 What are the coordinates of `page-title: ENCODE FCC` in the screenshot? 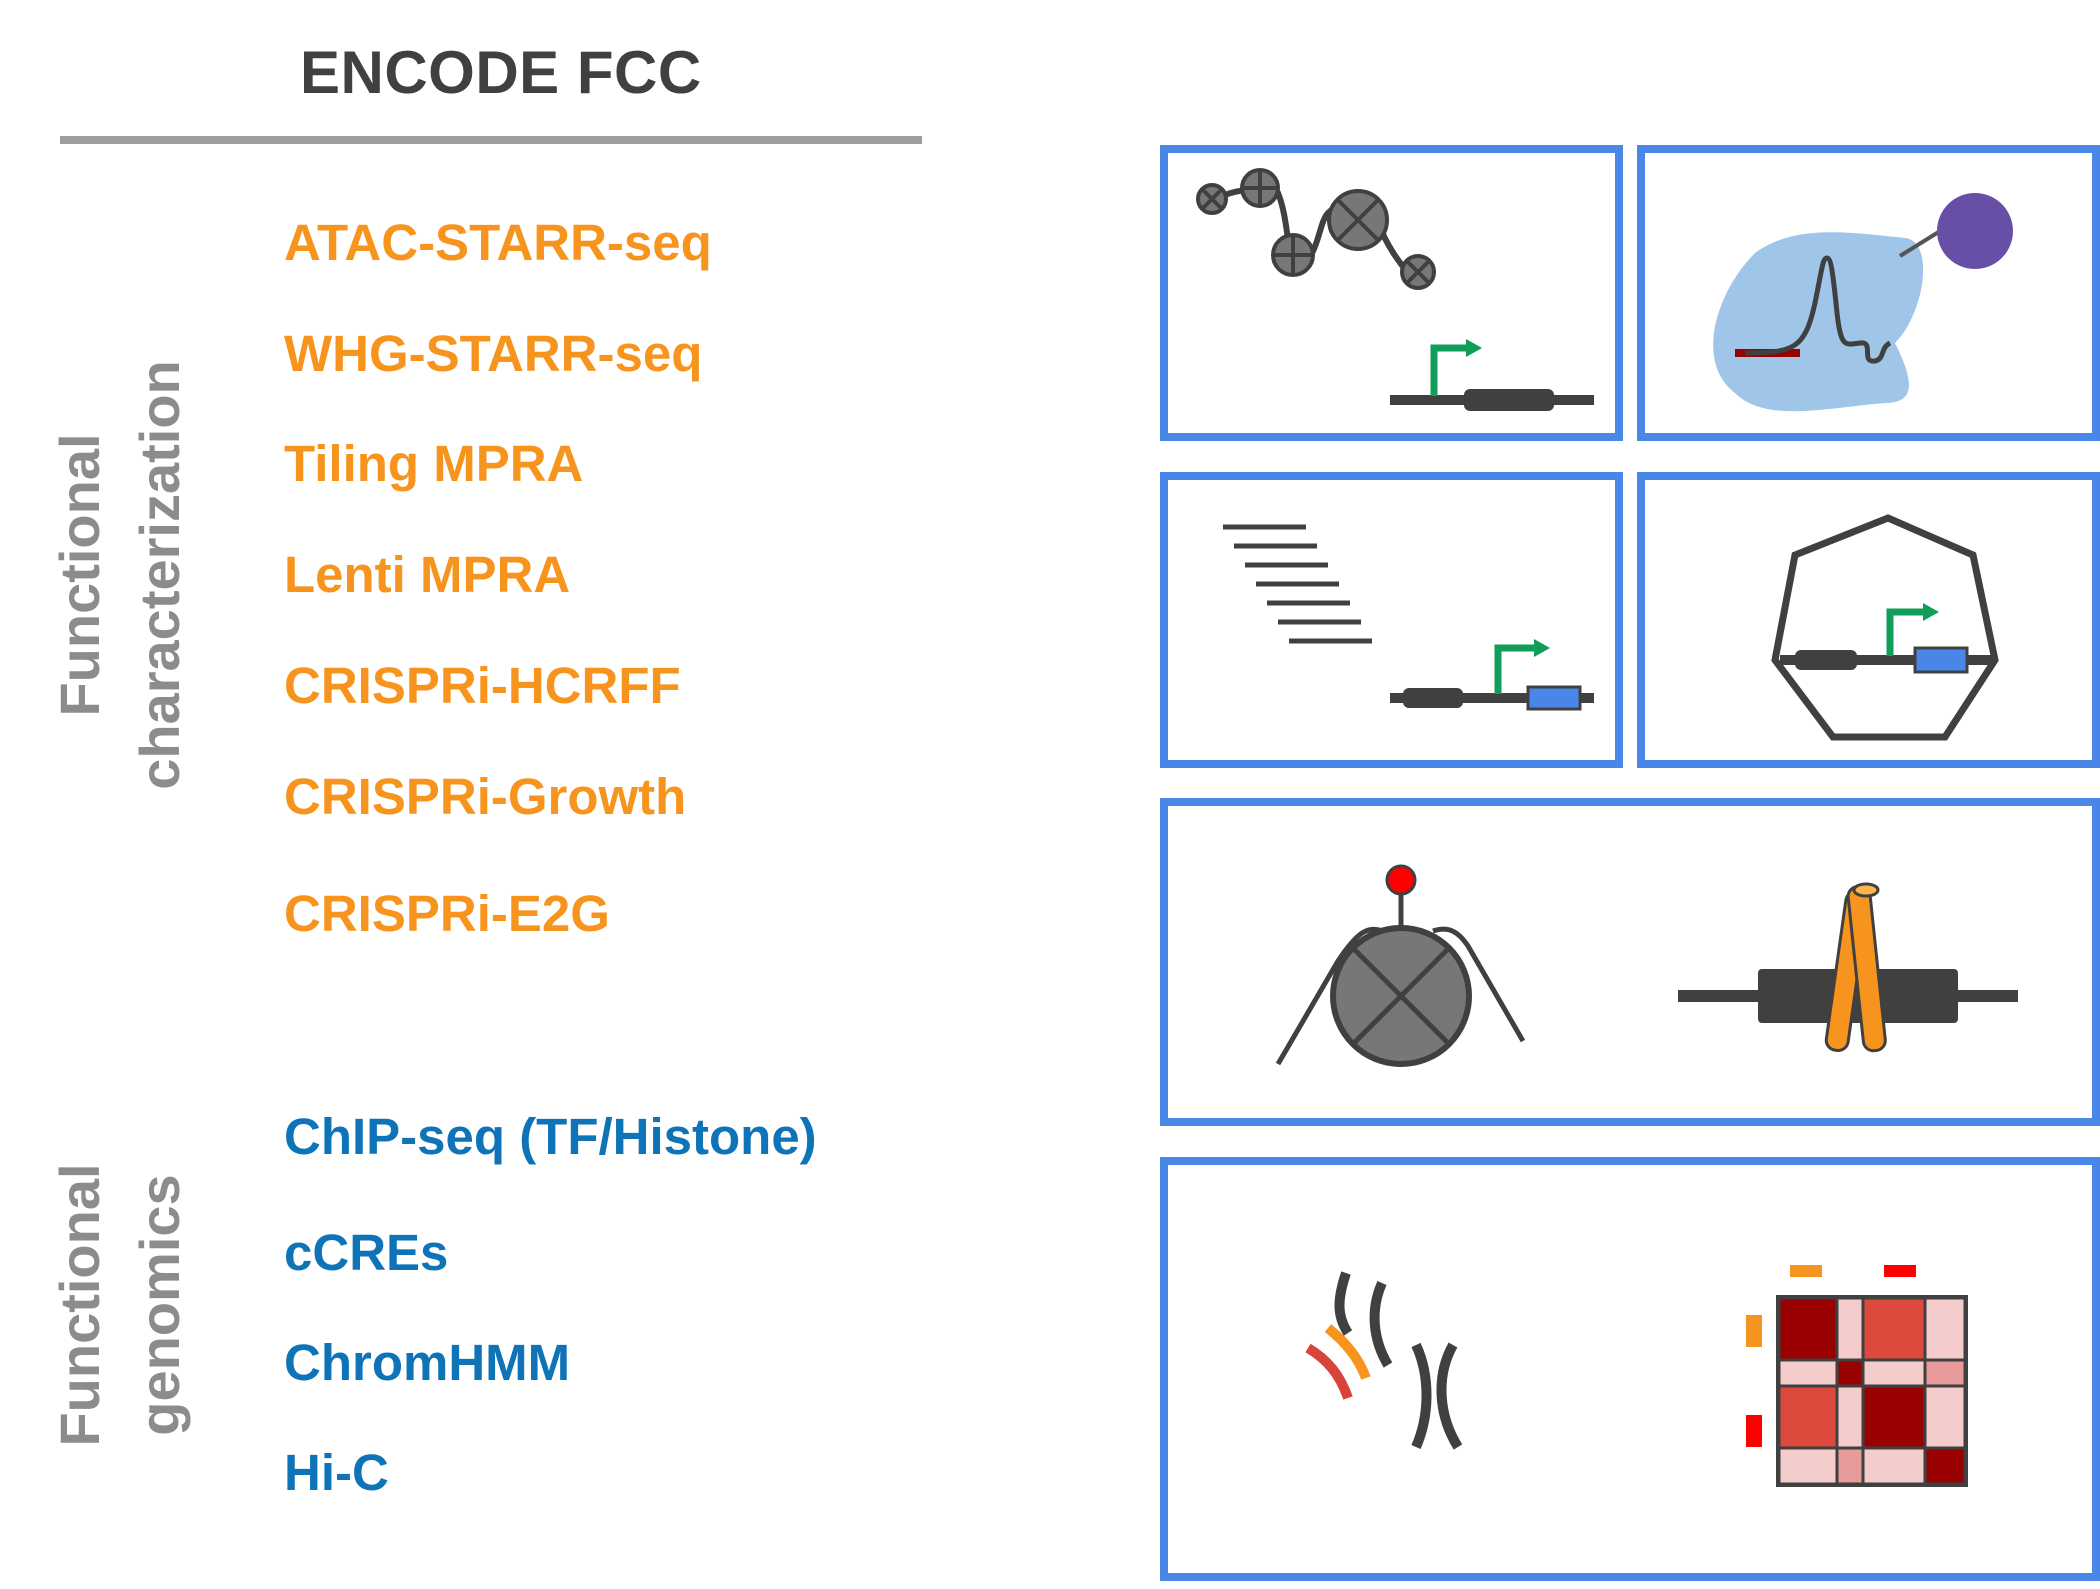 It's located at (501, 72).